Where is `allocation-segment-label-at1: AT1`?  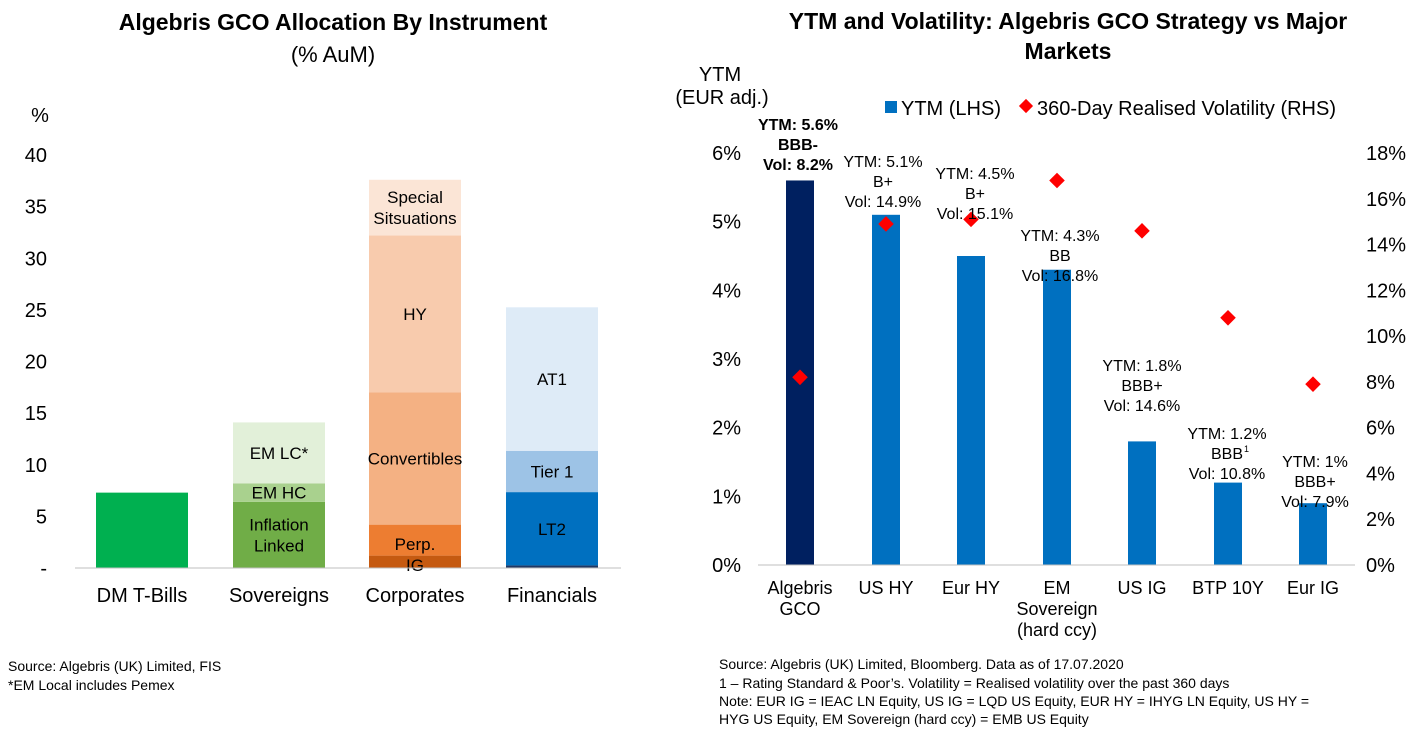
allocation-segment-label-at1: AT1 is located at coordinates (552, 379).